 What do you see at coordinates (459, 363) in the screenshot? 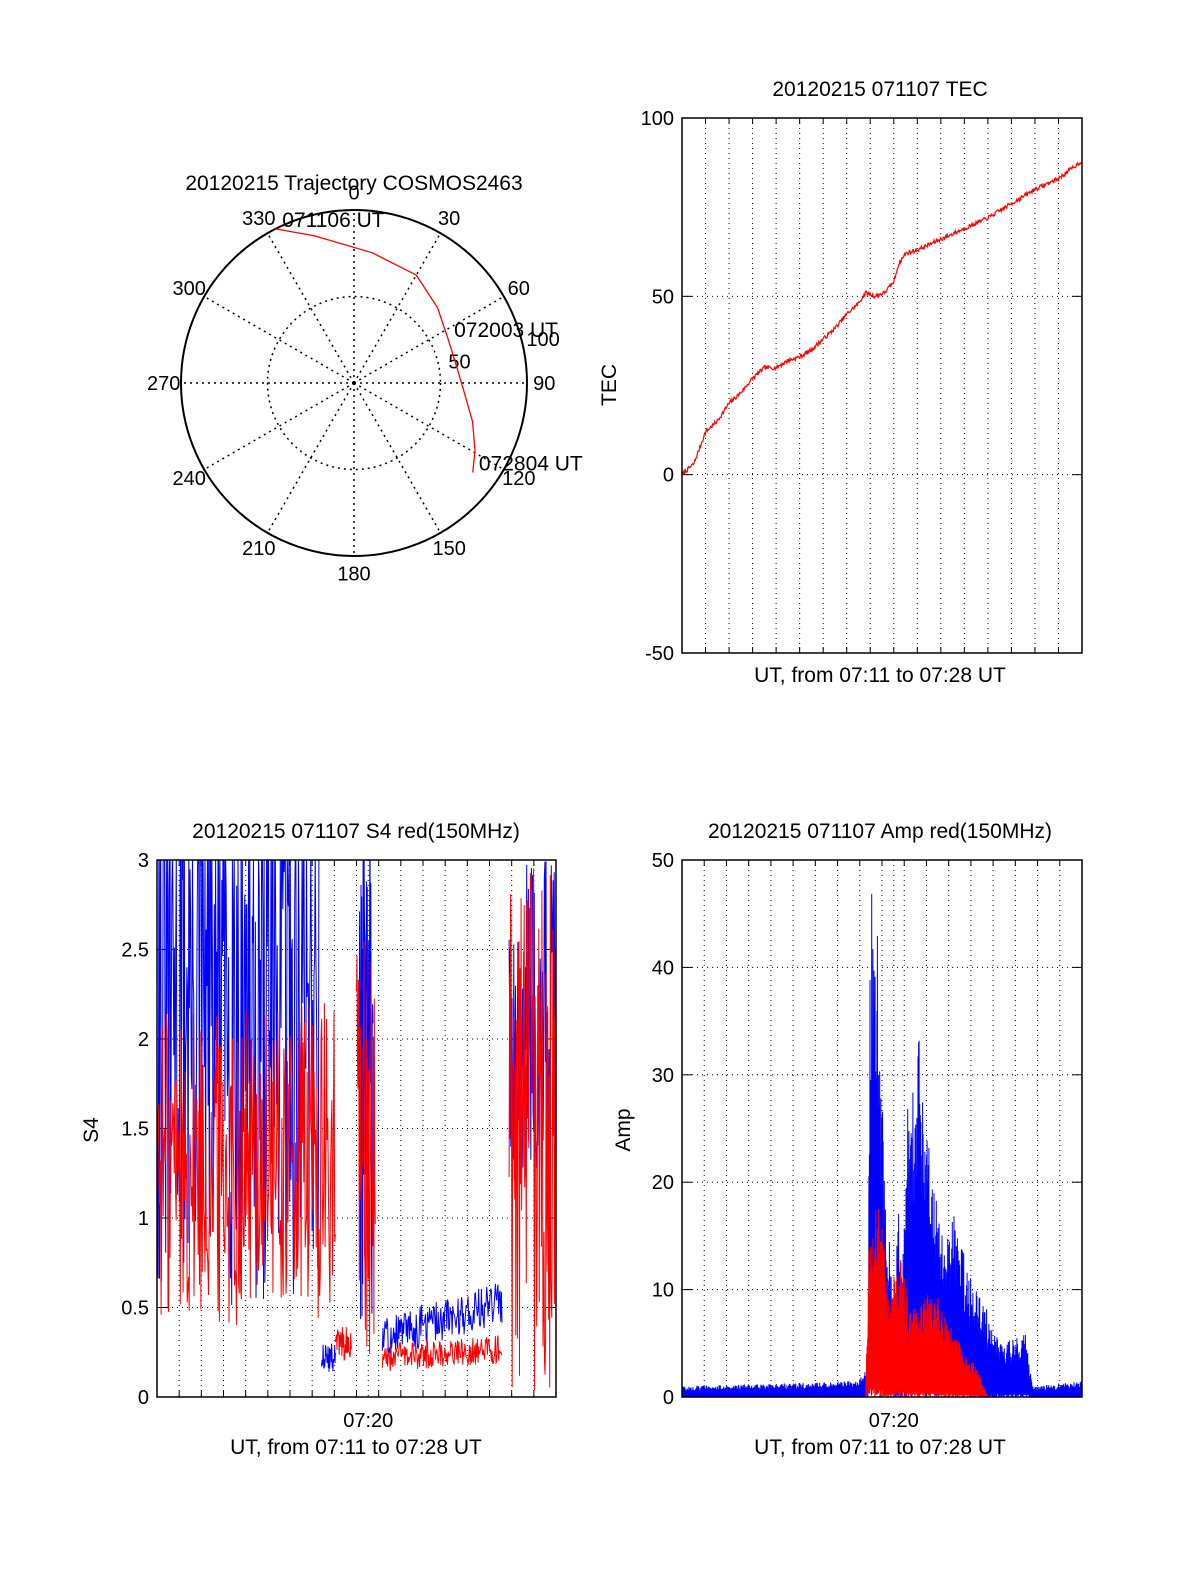
I see `polar-radius-label: 50` at bounding box center [459, 363].